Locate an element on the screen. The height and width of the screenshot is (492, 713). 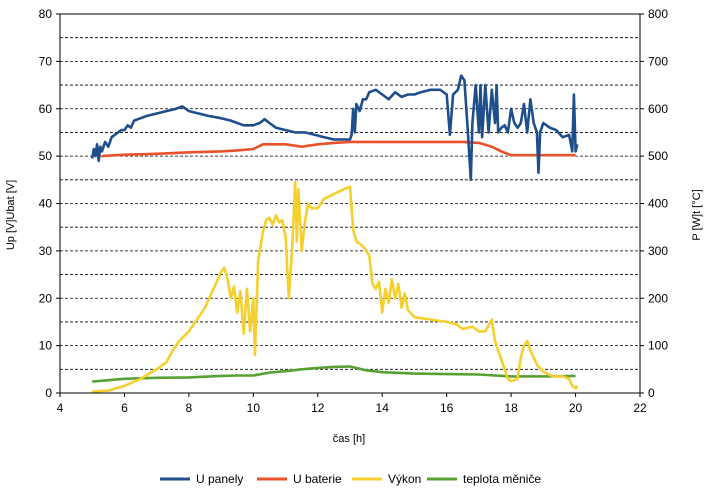
legend-label: U baterie is located at coordinates (317, 479).